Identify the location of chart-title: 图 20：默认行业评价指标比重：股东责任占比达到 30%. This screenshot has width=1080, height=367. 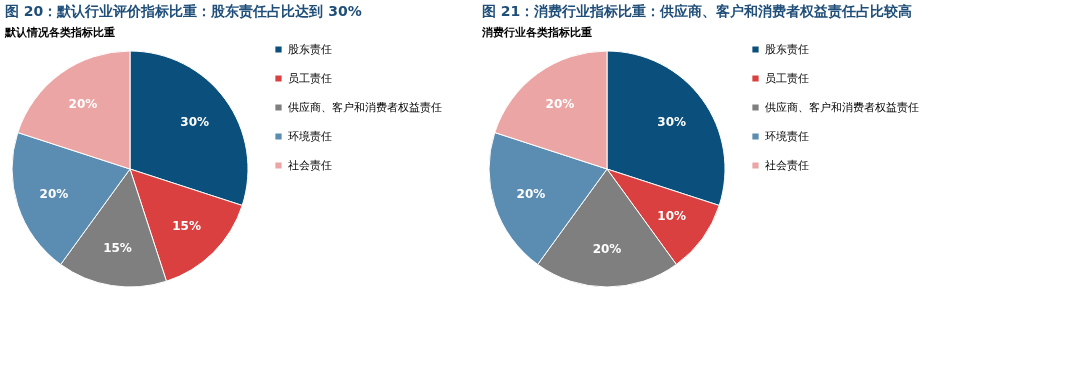
(183, 11).